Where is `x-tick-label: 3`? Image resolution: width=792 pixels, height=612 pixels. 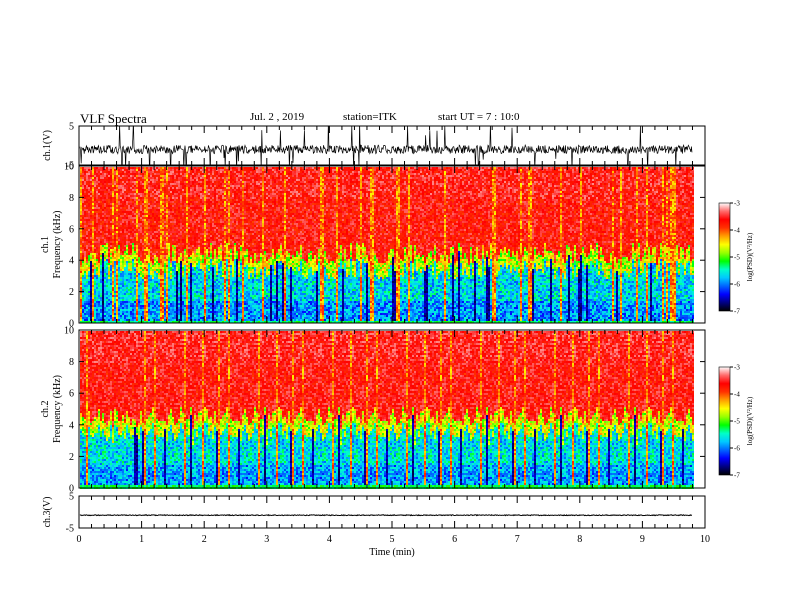 x-tick-label: 3 is located at coordinates (266, 539).